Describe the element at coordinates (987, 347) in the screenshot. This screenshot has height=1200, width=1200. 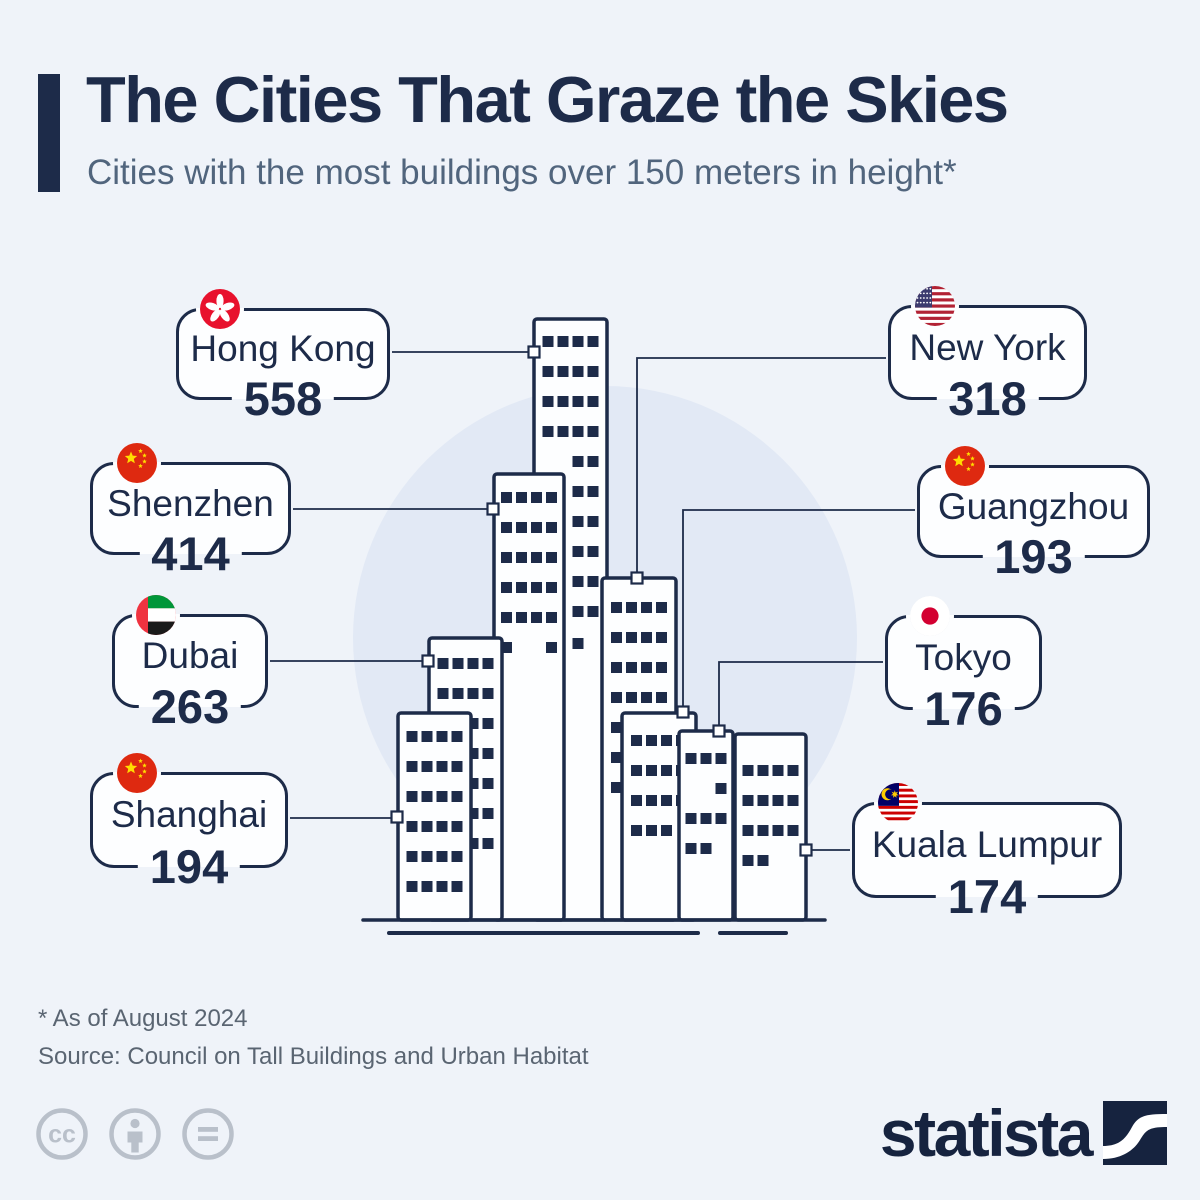
I see `city-name: New York` at that location.